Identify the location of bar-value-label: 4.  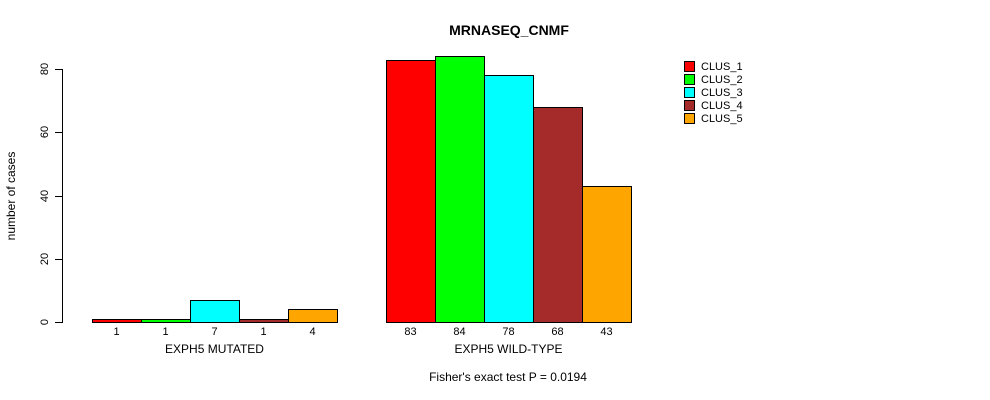
(312, 332).